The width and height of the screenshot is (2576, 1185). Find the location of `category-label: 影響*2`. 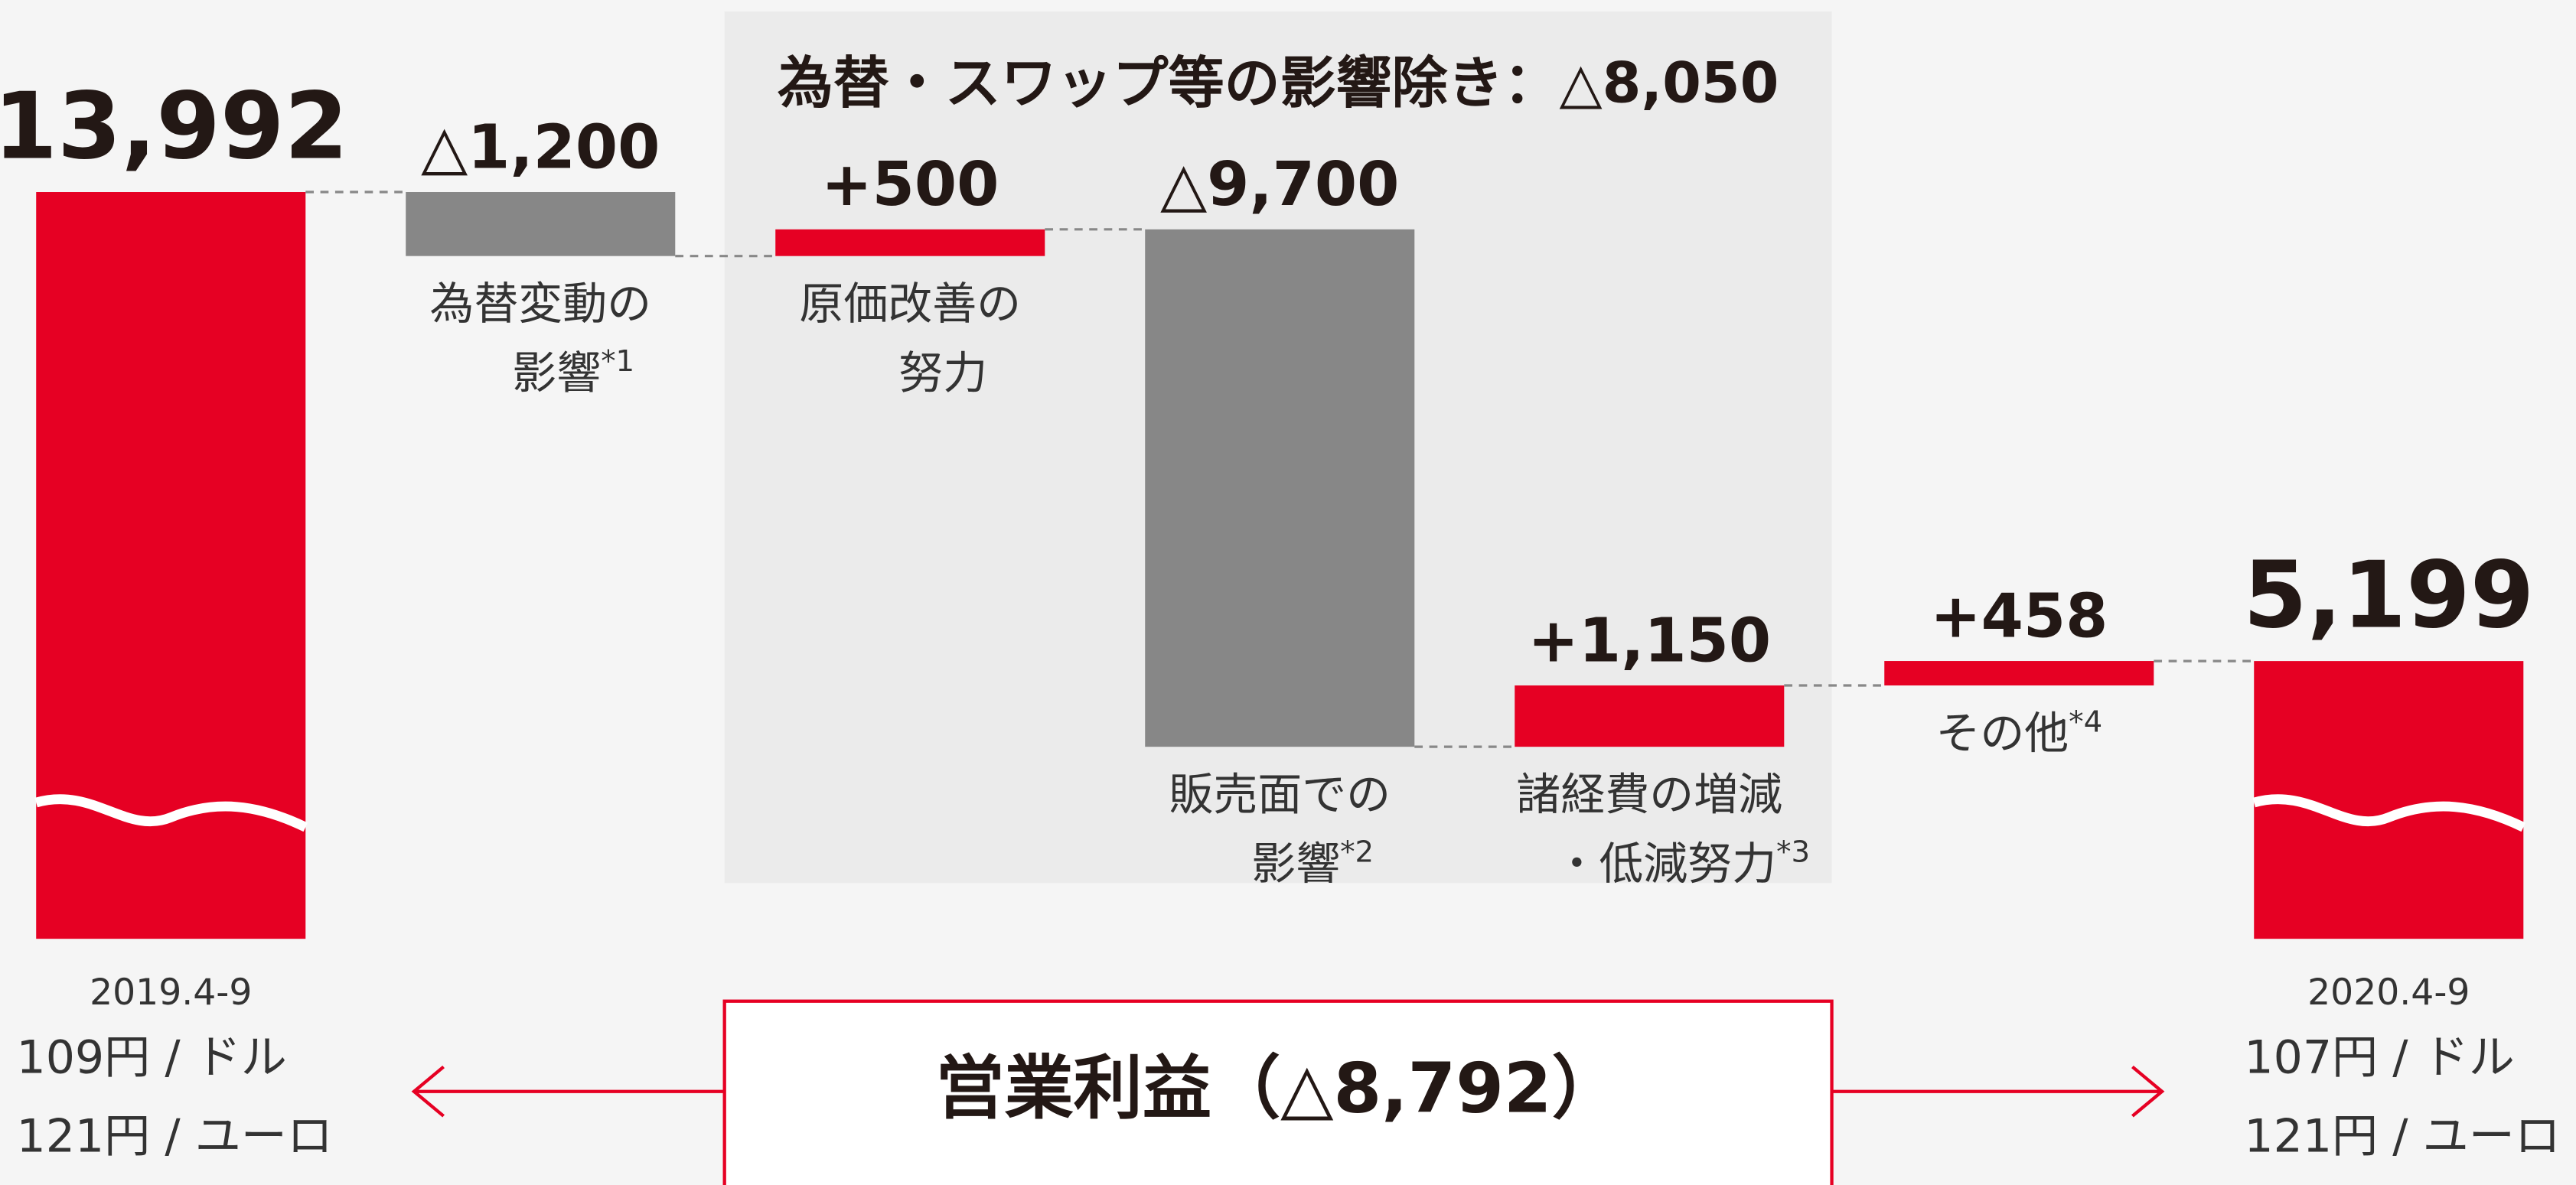

category-label: 影響*2 is located at coordinates (1312, 862).